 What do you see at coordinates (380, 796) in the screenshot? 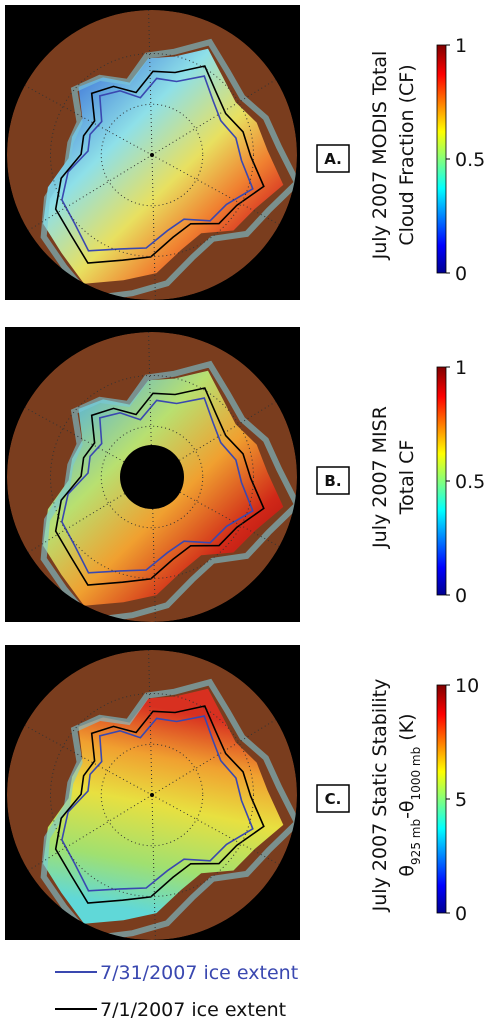
I see `colorbar-title: July 2007 Static Stability` at bounding box center [380, 796].